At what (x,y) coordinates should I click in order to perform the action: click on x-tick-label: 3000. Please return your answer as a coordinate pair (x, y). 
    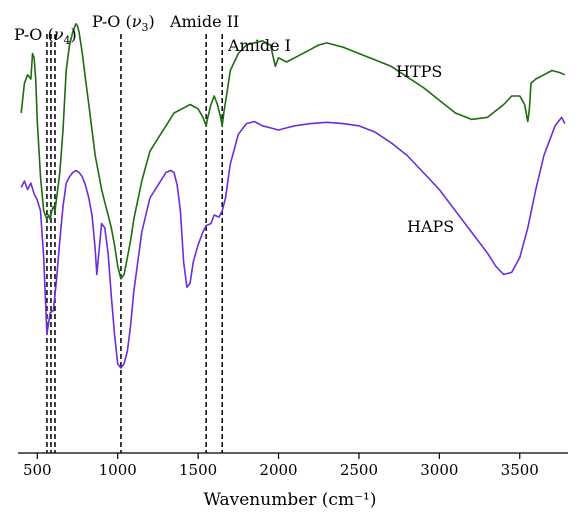
    Looking at the image, I should click on (439, 470).